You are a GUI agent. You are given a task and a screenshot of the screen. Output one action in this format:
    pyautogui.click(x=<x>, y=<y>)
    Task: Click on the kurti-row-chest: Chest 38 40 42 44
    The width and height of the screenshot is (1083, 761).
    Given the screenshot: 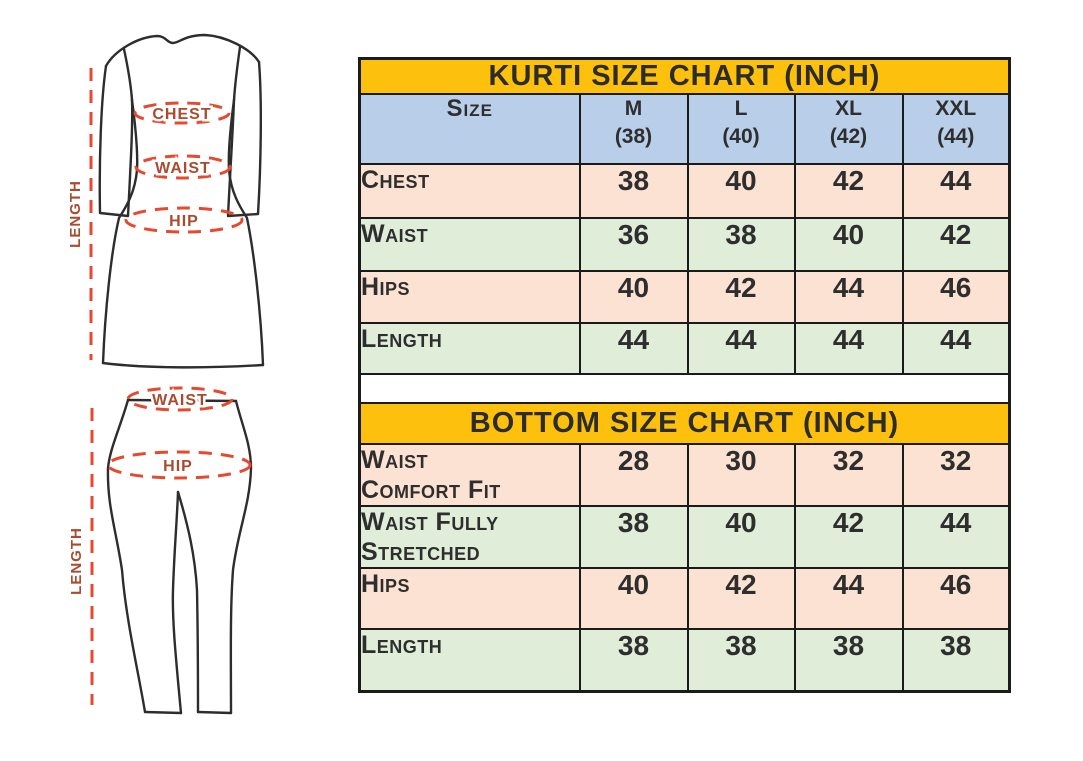 What is the action you would take?
    pyautogui.click(x=684, y=191)
    